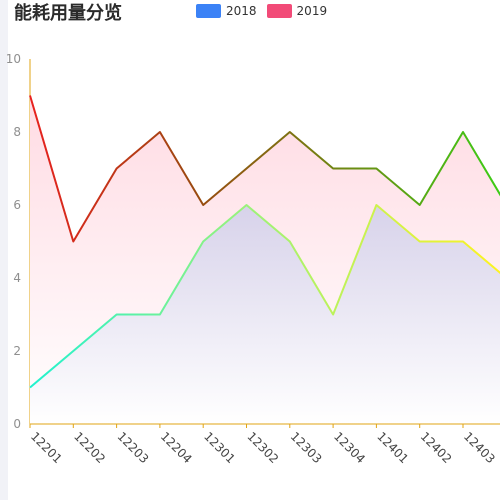 This screenshot has width=500, height=500. Describe the element at coordinates (241, 11) in the screenshot. I see `legend-label-2018: 2018` at that location.